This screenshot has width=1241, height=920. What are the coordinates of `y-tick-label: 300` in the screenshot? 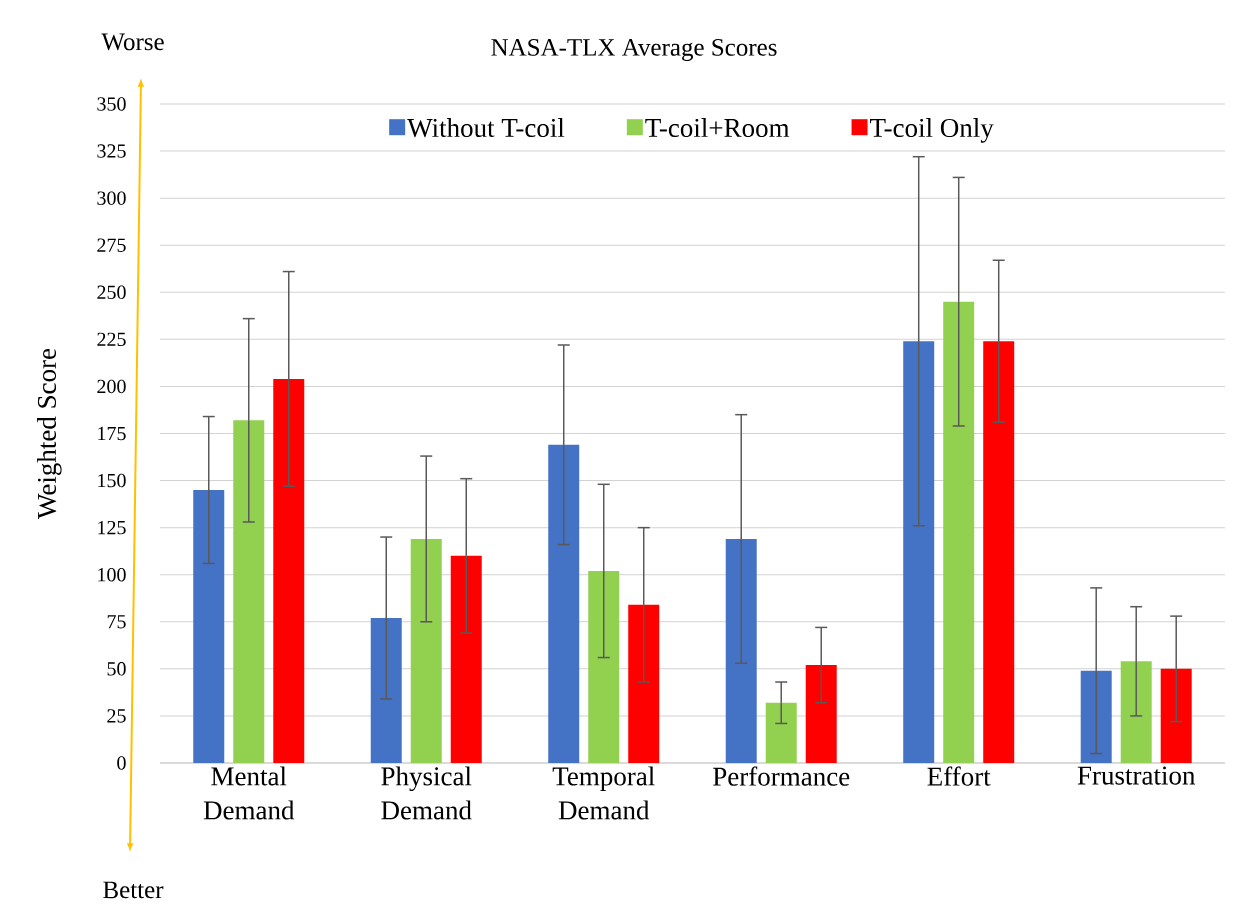 It's located at (111, 198).